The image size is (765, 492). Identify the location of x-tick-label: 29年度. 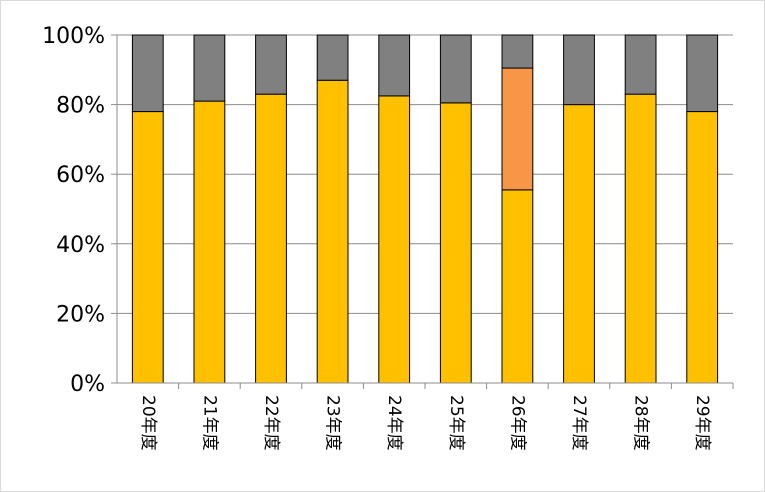
(702, 423).